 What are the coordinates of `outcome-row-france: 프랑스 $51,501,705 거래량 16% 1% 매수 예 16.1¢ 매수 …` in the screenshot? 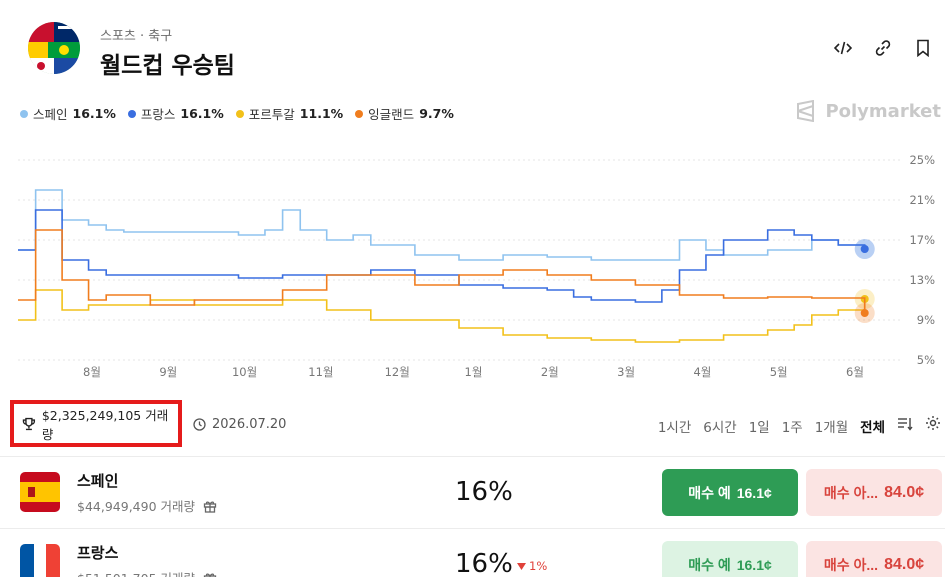 It's located at (472, 553).